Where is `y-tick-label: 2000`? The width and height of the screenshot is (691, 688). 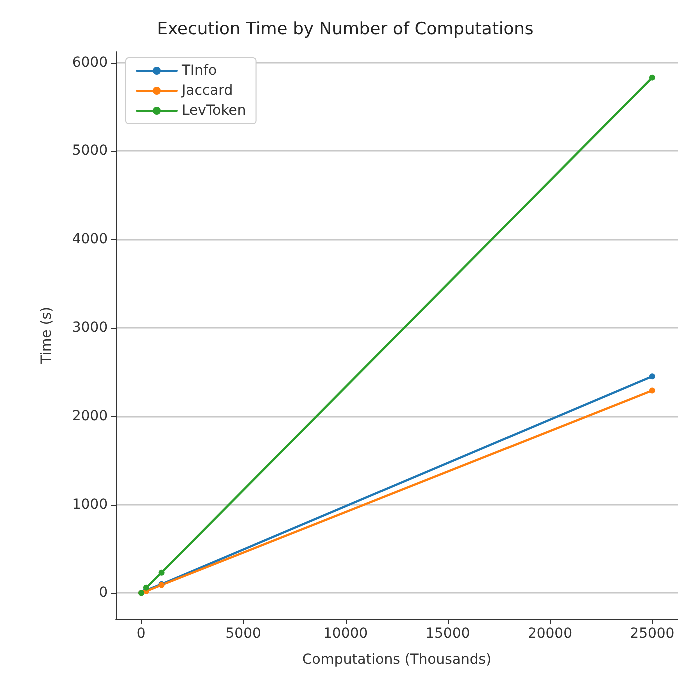 y-tick-label: 2000 is located at coordinates (90, 416).